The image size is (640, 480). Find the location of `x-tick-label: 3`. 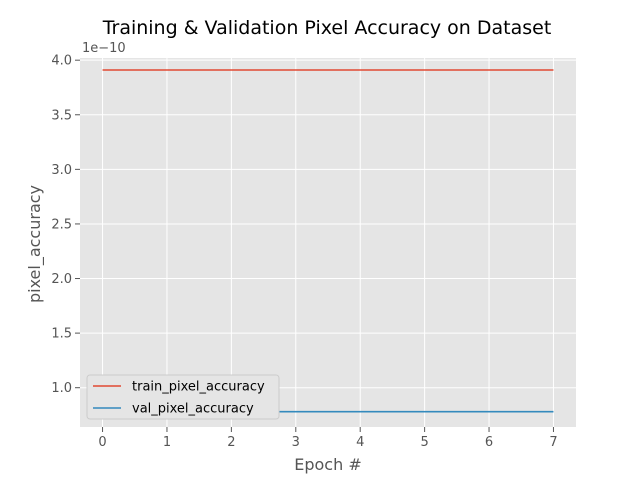

x-tick-label: 3 is located at coordinates (296, 442).